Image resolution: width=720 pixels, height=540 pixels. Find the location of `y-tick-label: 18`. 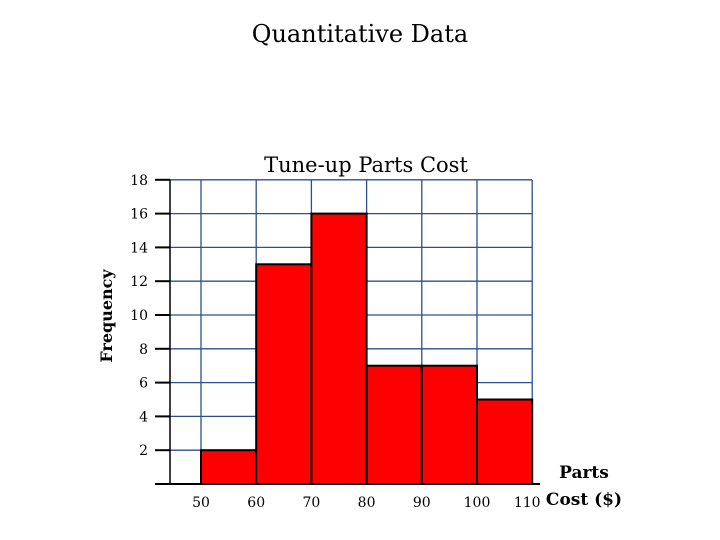

y-tick-label: 18 is located at coordinates (139, 181).